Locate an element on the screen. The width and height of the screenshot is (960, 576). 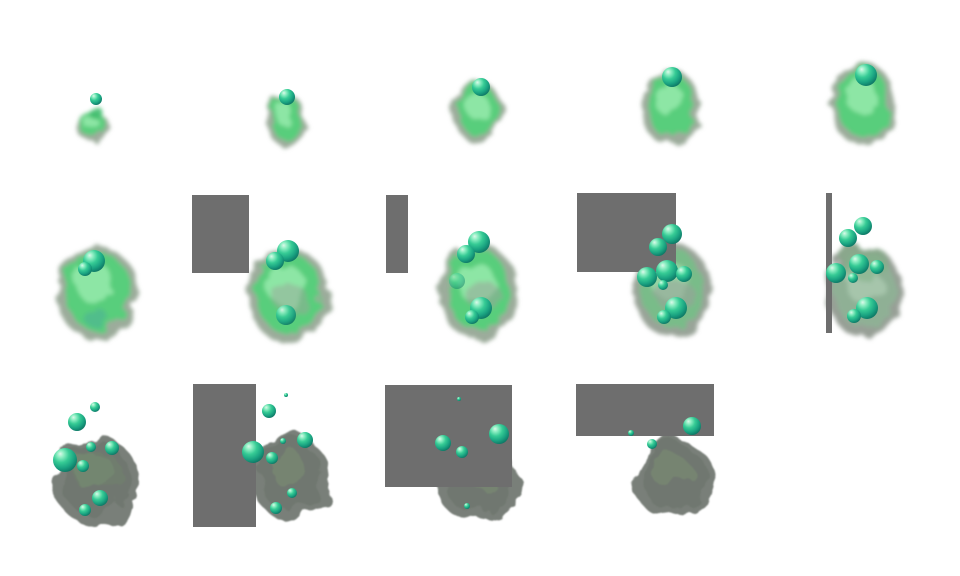
sprite-row3-frame2 is located at coordinates (260, 455).